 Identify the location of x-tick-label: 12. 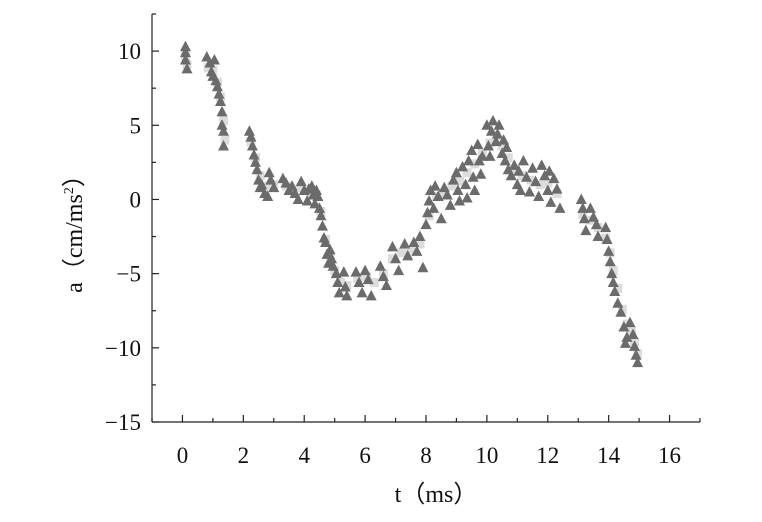
(547, 455).